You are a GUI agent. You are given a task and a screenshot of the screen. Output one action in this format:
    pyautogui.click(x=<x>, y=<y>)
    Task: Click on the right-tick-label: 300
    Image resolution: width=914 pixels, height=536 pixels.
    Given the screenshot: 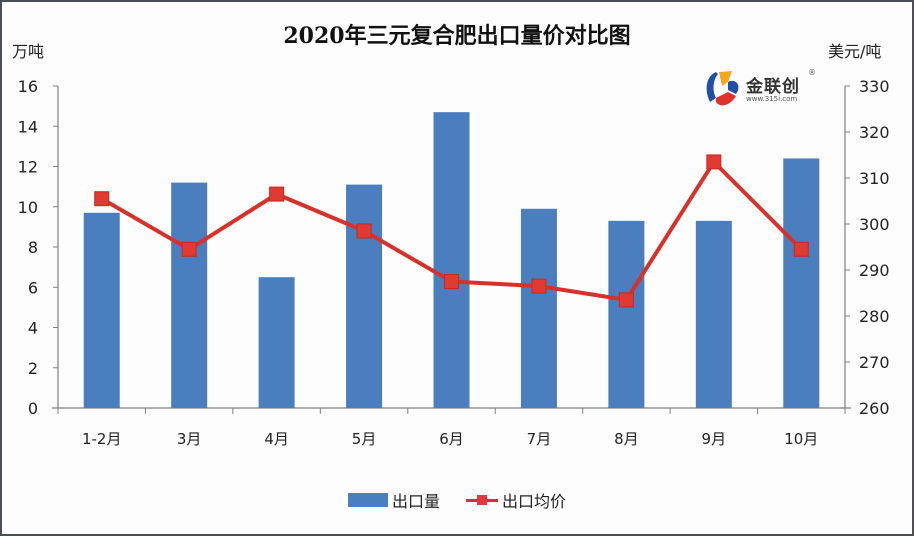 What is the action you would take?
    pyautogui.click(x=874, y=224)
    